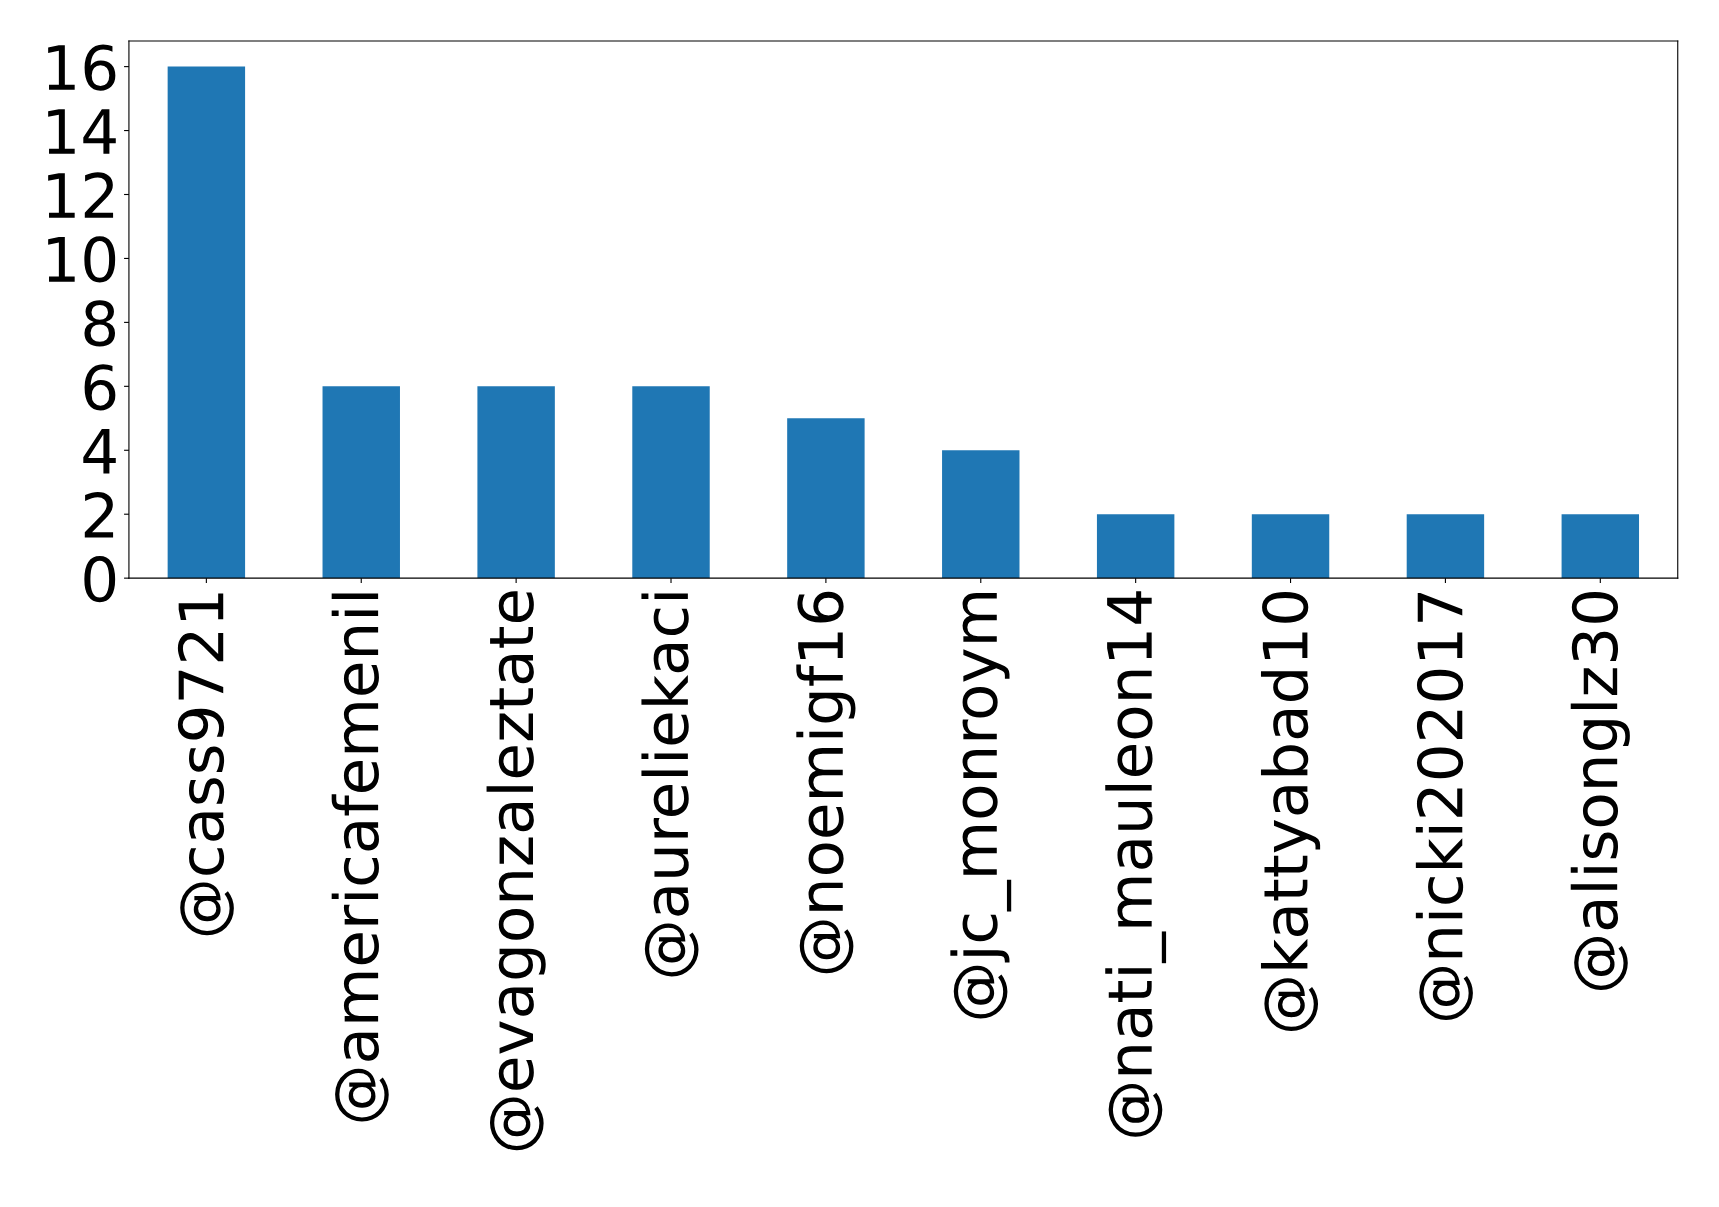 Image resolution: width=1719 pixels, height=1207 pixels. Describe the element at coordinates (82, 259) in the screenshot. I see `y-tick-label: 10` at that location.